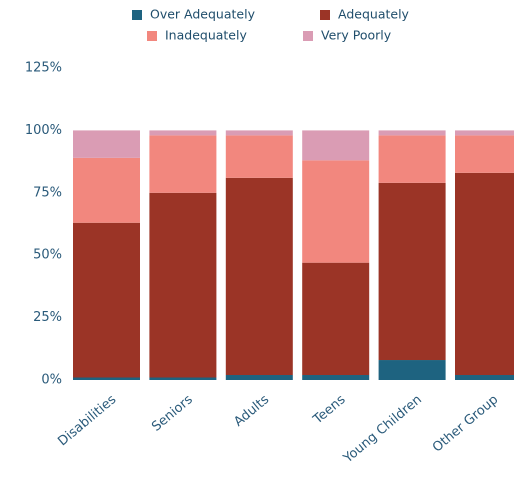 This screenshot has height=489, width=514. Describe the element at coordinates (374, 14) in the screenshot. I see `legend-label: Adequately` at that location.